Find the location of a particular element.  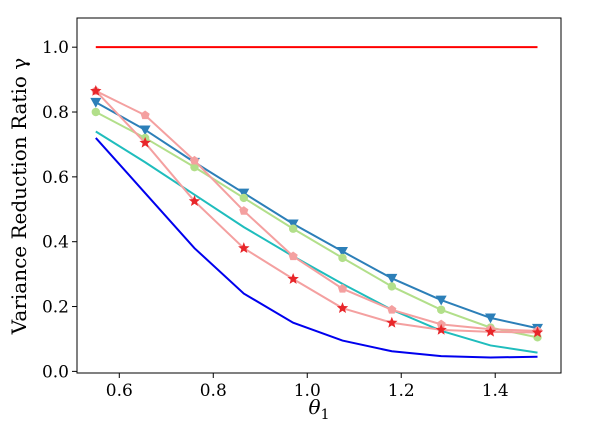

y-tick-label: 0.4 is located at coordinates (55, 243).